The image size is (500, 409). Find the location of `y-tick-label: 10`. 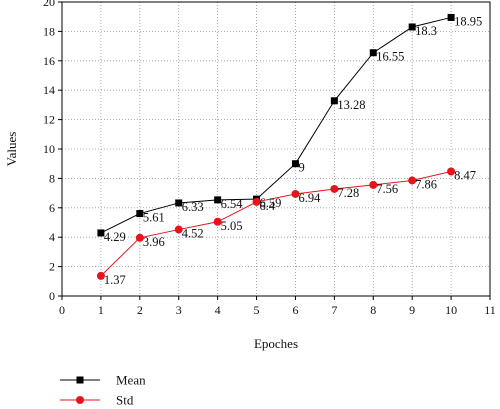

y-tick-label: 10 is located at coordinates (49, 149).